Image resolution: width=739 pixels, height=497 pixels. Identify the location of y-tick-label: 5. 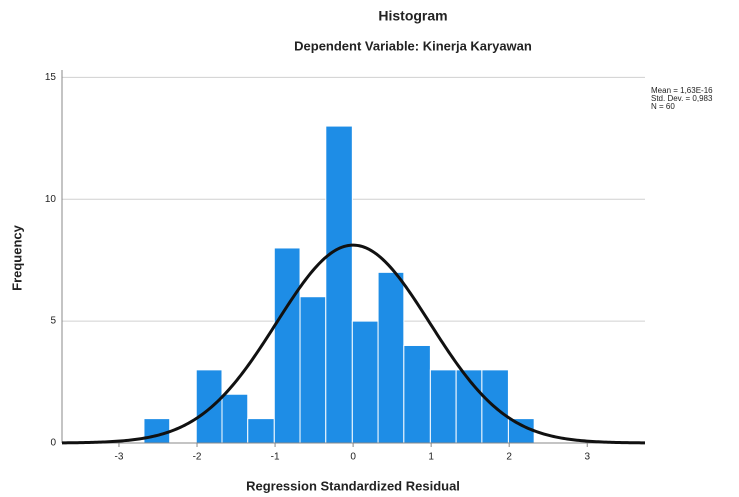
(53, 321).